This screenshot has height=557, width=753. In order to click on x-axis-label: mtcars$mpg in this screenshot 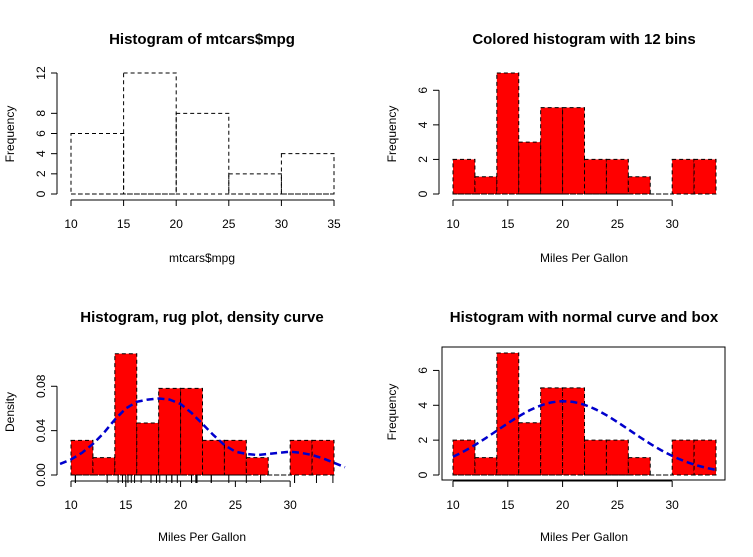, I will do `click(202, 258)`.